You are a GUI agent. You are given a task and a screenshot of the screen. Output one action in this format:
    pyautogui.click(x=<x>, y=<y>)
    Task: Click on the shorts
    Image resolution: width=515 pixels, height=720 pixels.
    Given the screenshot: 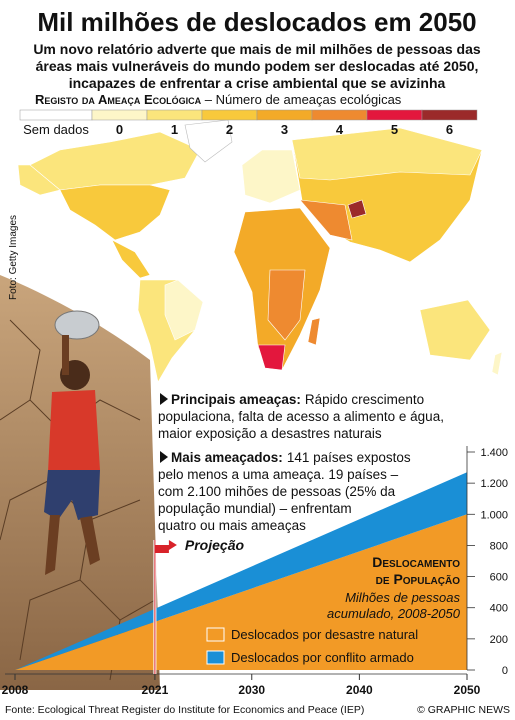 What is the action you would take?
    pyautogui.click(x=72, y=495)
    